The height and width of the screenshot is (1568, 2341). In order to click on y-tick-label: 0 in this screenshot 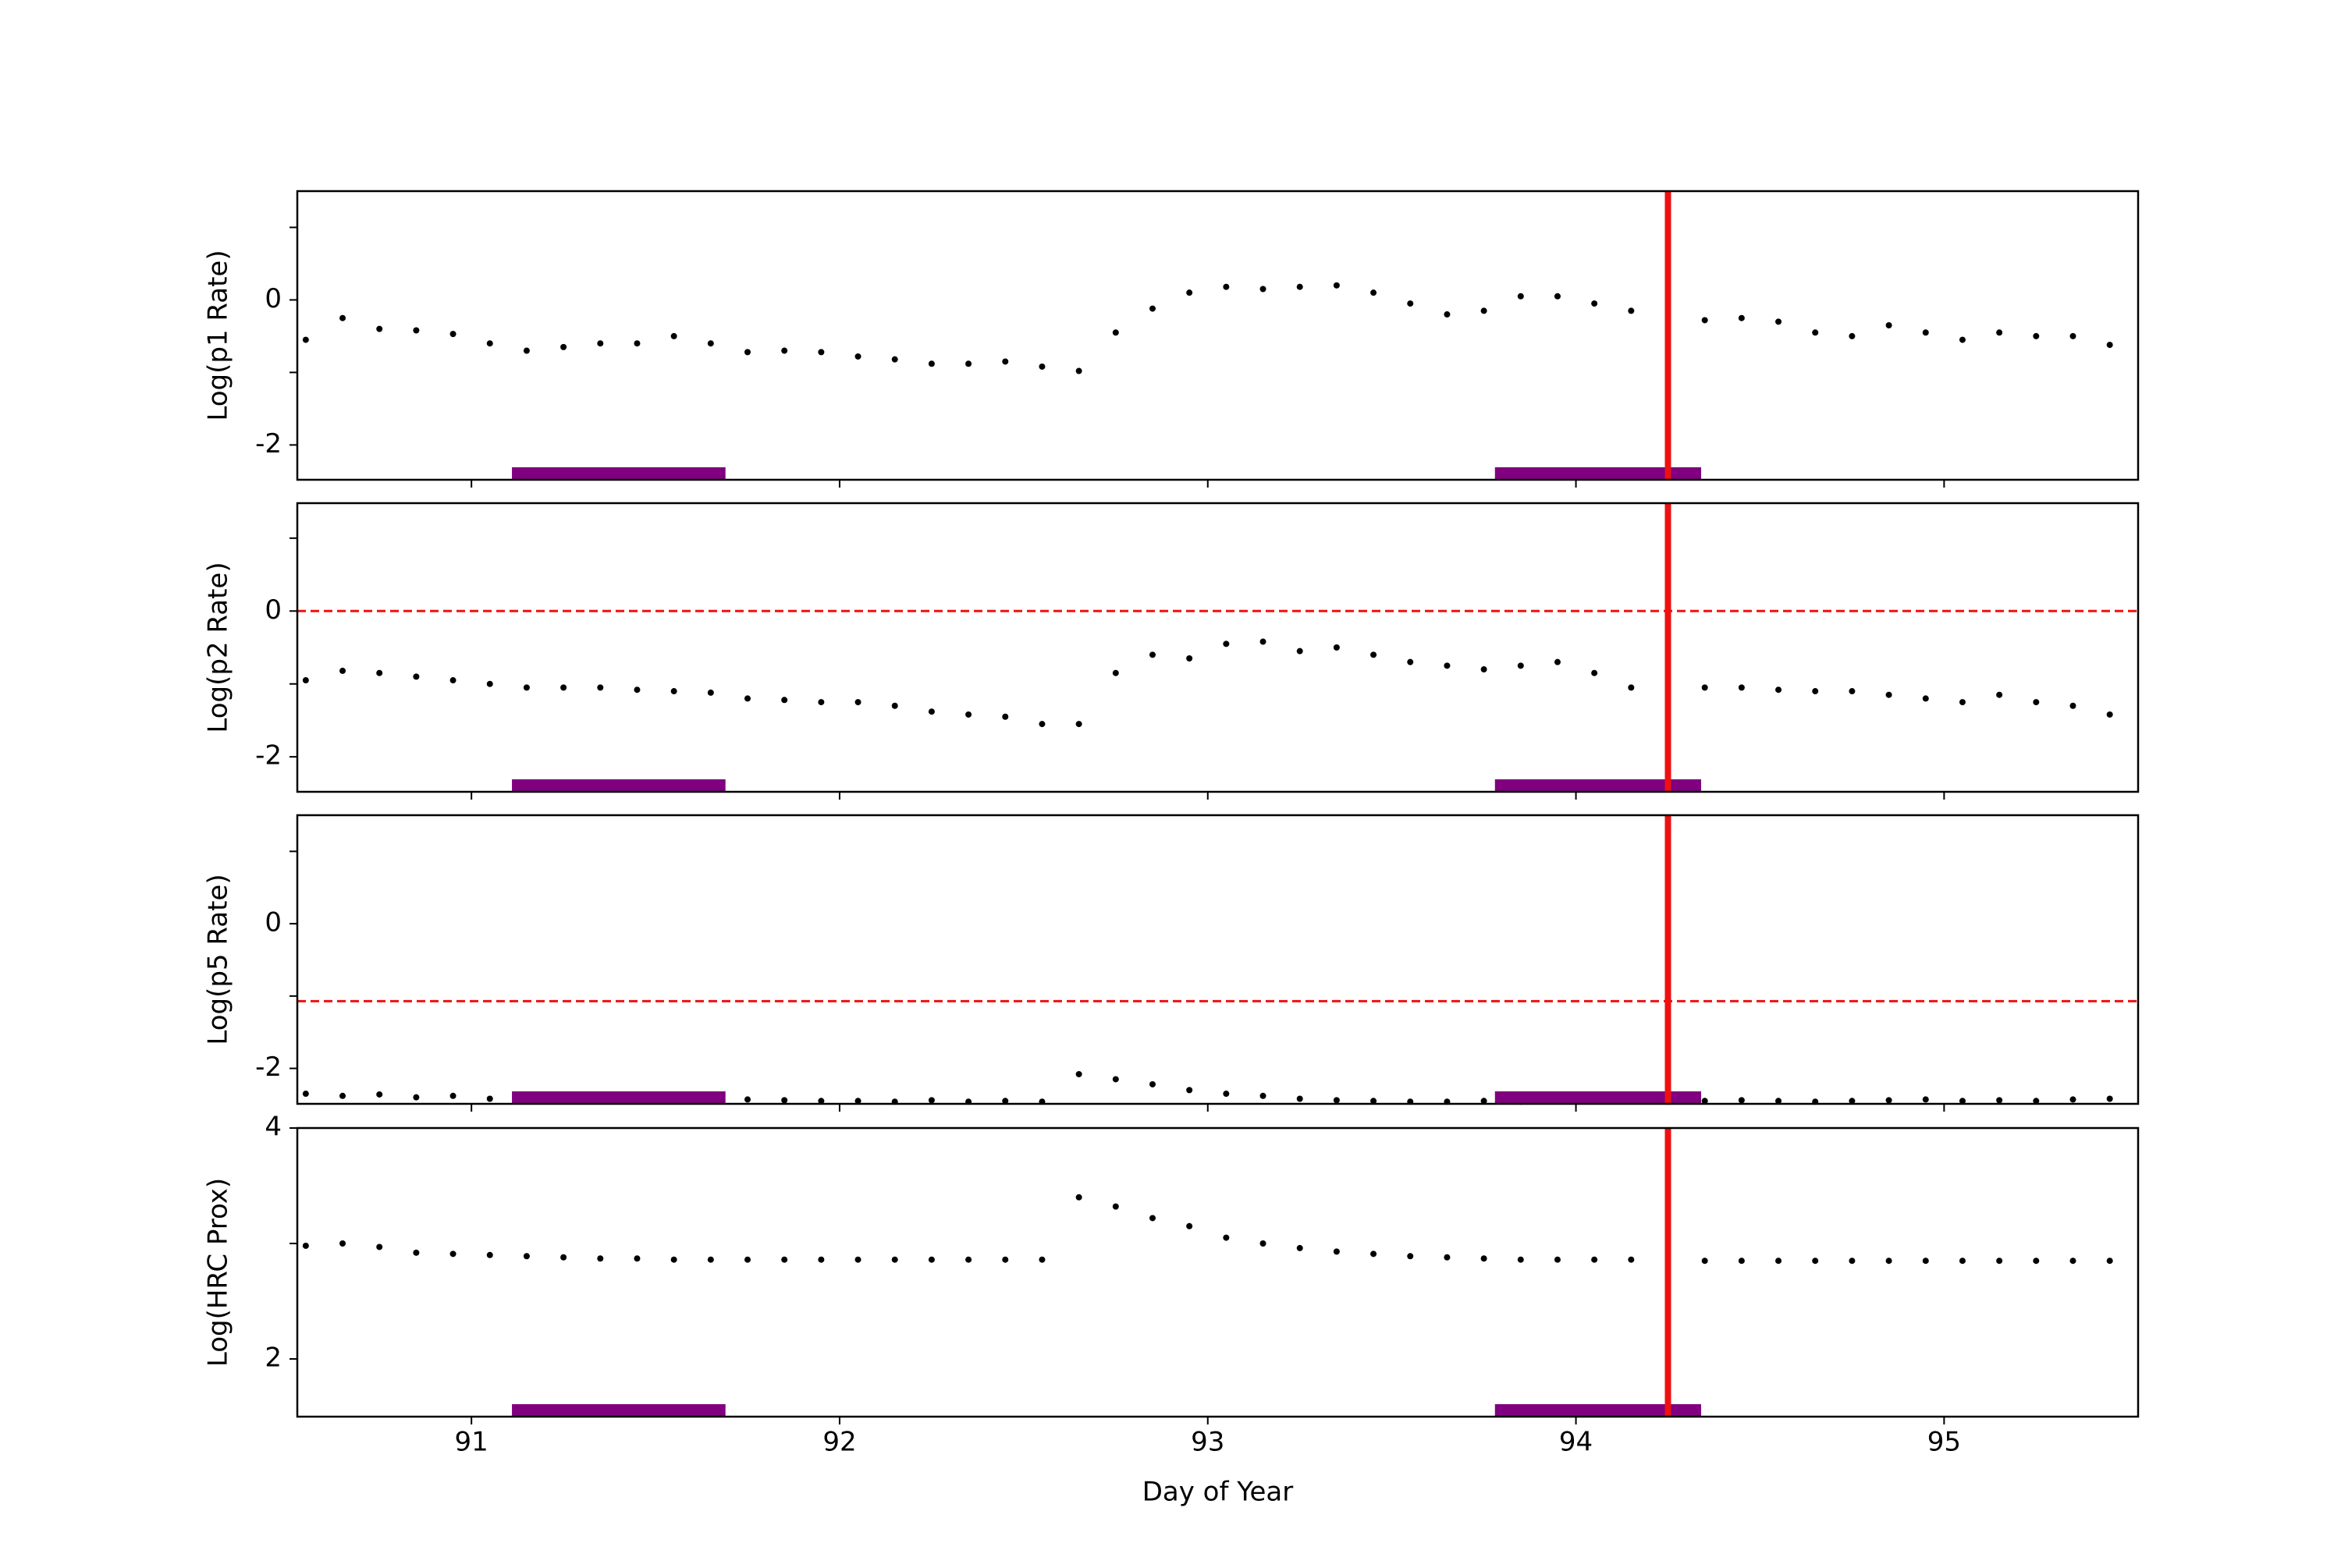, I will do `click(273, 299)`.